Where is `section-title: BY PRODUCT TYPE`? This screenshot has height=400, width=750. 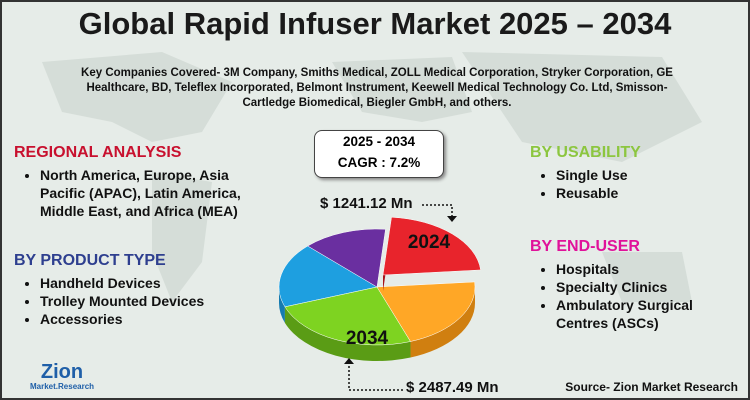
section-title: BY PRODUCT TYPE is located at coordinates (90, 260).